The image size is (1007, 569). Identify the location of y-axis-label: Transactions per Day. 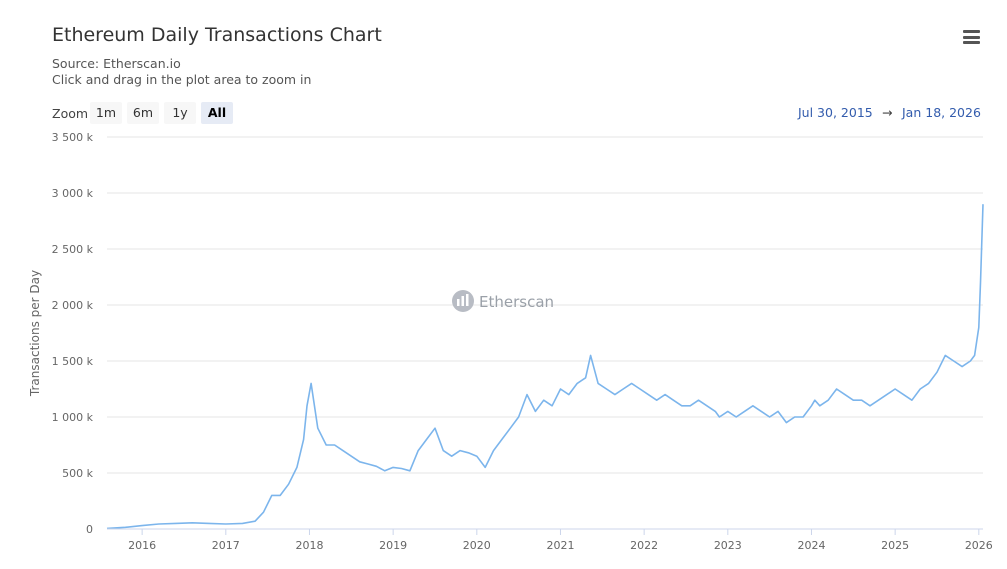
(35, 333).